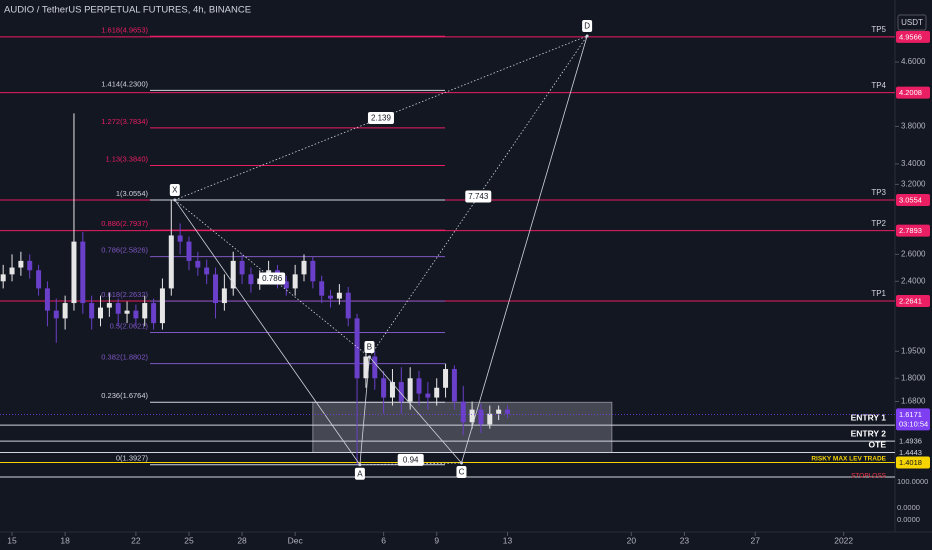  Describe the element at coordinates (132, 193) in the screenshot. I see `fib-label: 1(3.0554)` at that location.